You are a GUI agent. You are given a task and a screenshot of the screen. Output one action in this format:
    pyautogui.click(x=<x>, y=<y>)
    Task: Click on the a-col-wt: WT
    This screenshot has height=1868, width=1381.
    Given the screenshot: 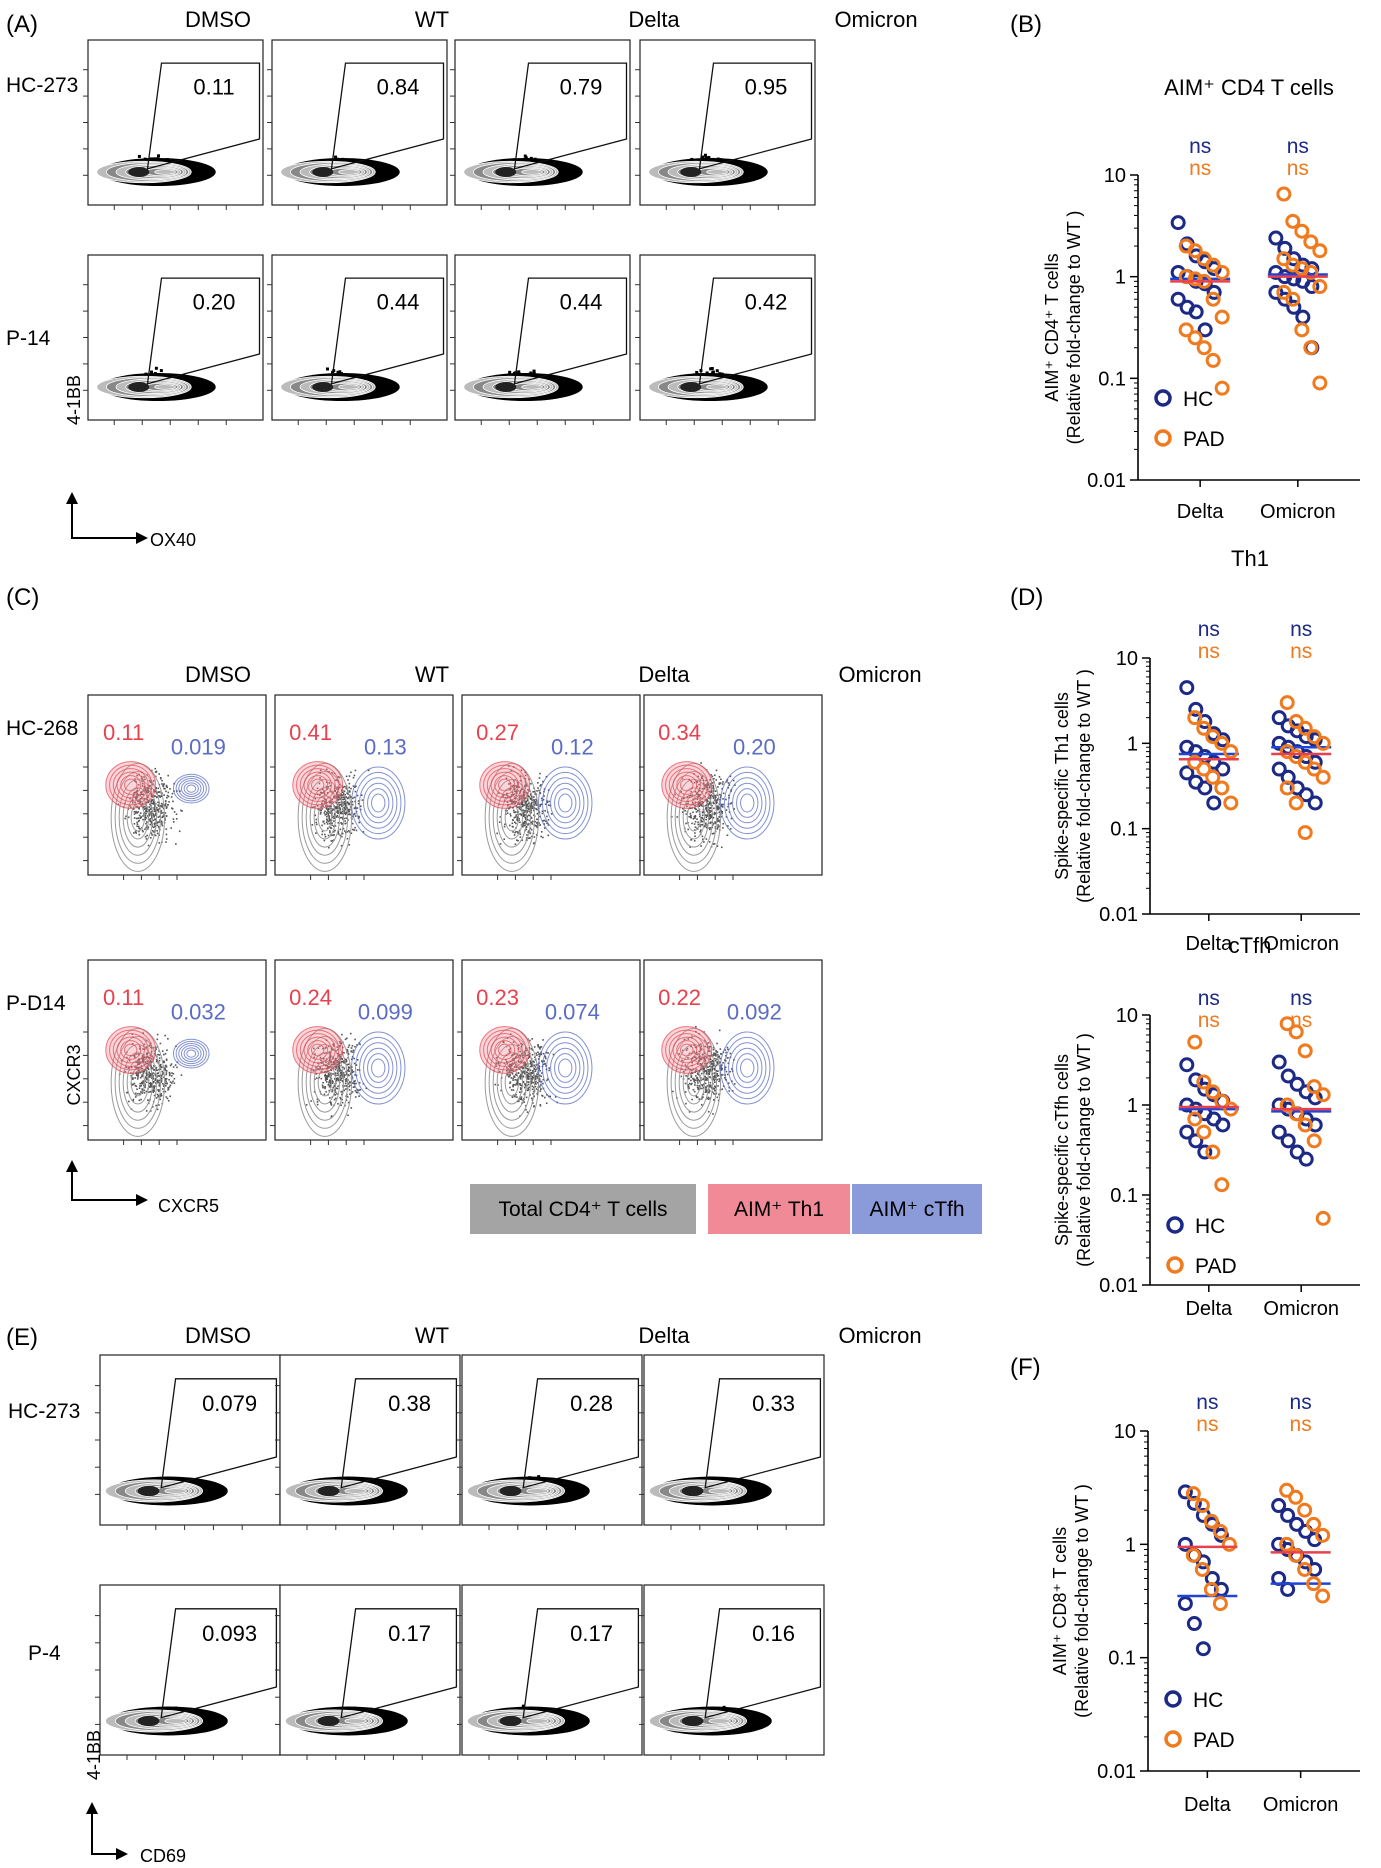 What is the action you would take?
    pyautogui.click(x=432, y=19)
    